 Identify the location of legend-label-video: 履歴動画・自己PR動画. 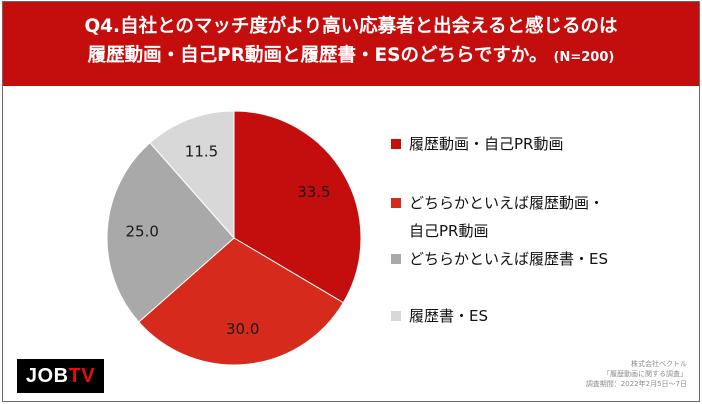
(486, 144).